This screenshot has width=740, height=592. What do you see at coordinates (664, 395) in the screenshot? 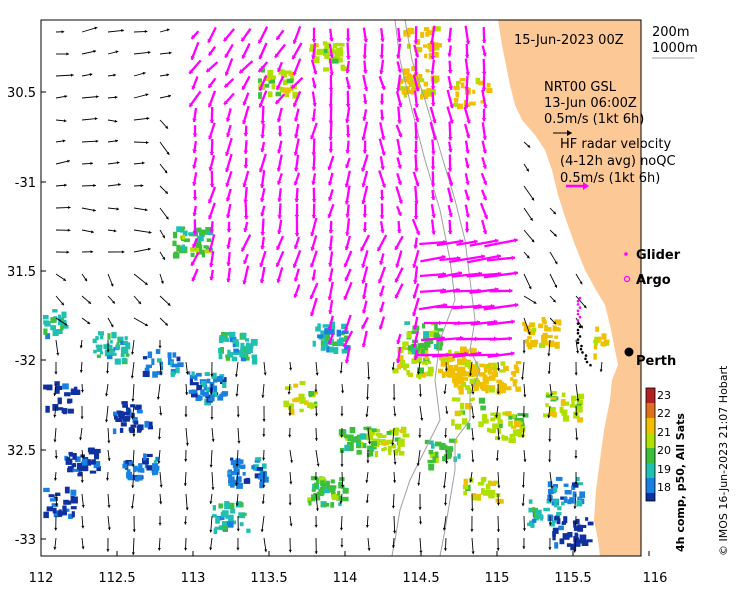
I see `colorbar-tick-23: 23` at bounding box center [664, 395].